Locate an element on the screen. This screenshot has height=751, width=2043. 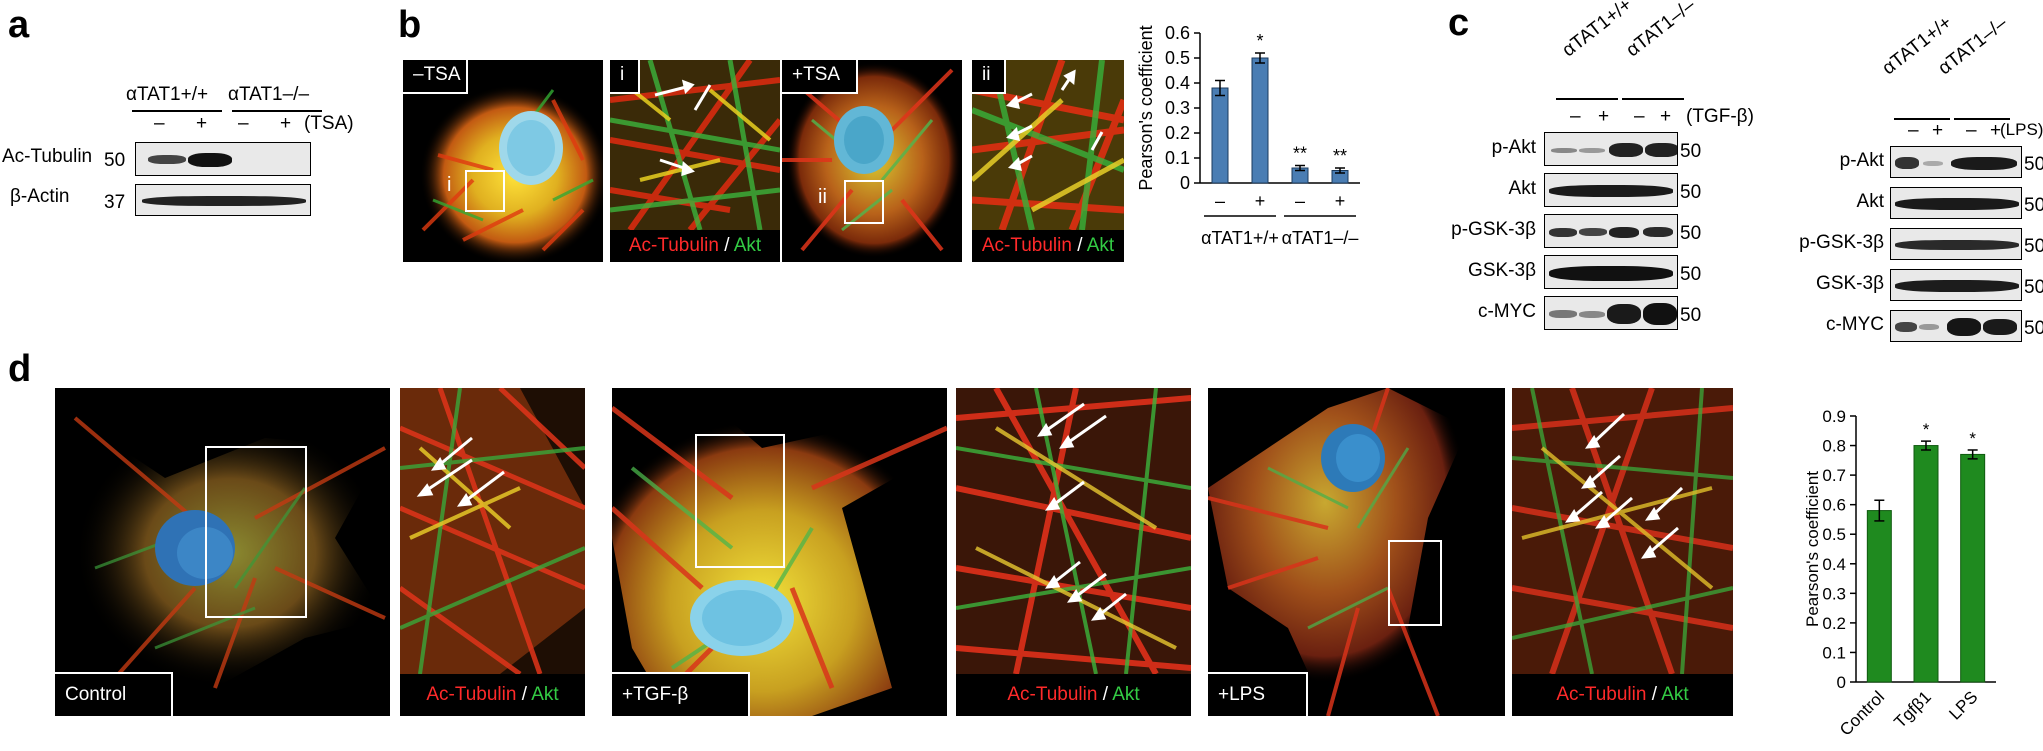
plus-tsa-label: +TSA is located at coordinates (820, 77).